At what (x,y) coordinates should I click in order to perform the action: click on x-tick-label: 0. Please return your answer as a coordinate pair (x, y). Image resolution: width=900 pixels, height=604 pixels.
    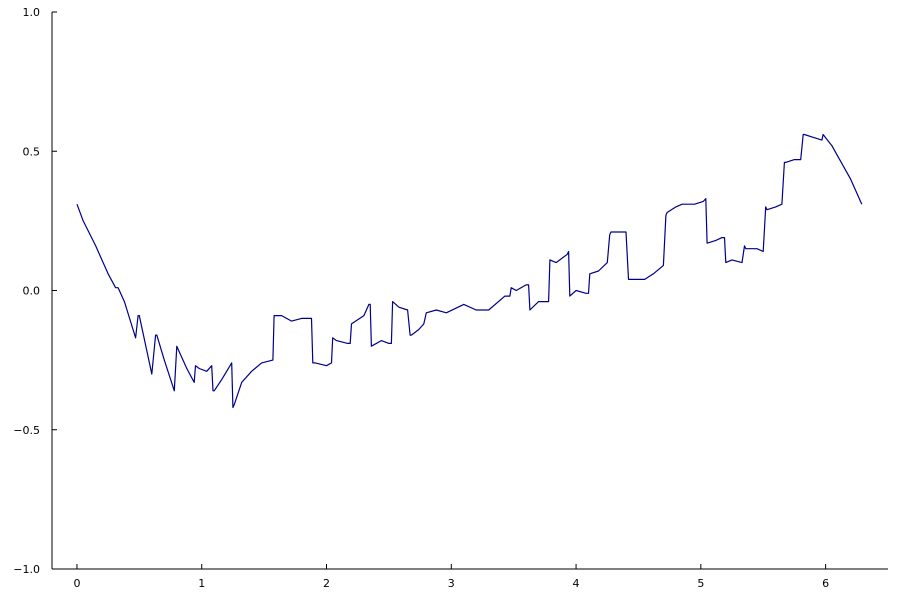
    Looking at the image, I should click on (76, 583).